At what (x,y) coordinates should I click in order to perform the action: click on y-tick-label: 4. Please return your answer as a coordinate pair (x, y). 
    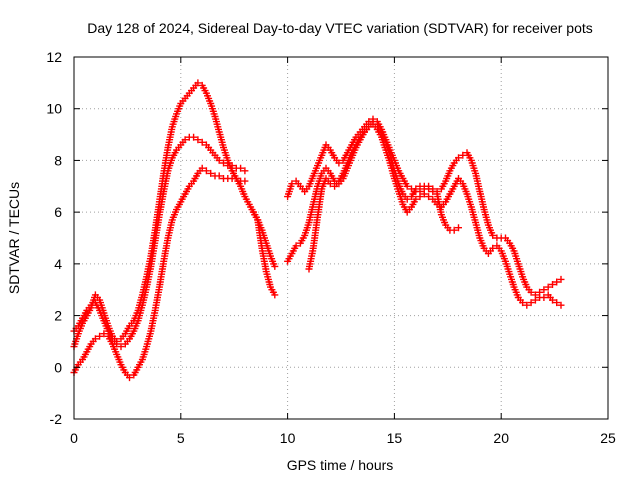
    Looking at the image, I should click on (58, 264).